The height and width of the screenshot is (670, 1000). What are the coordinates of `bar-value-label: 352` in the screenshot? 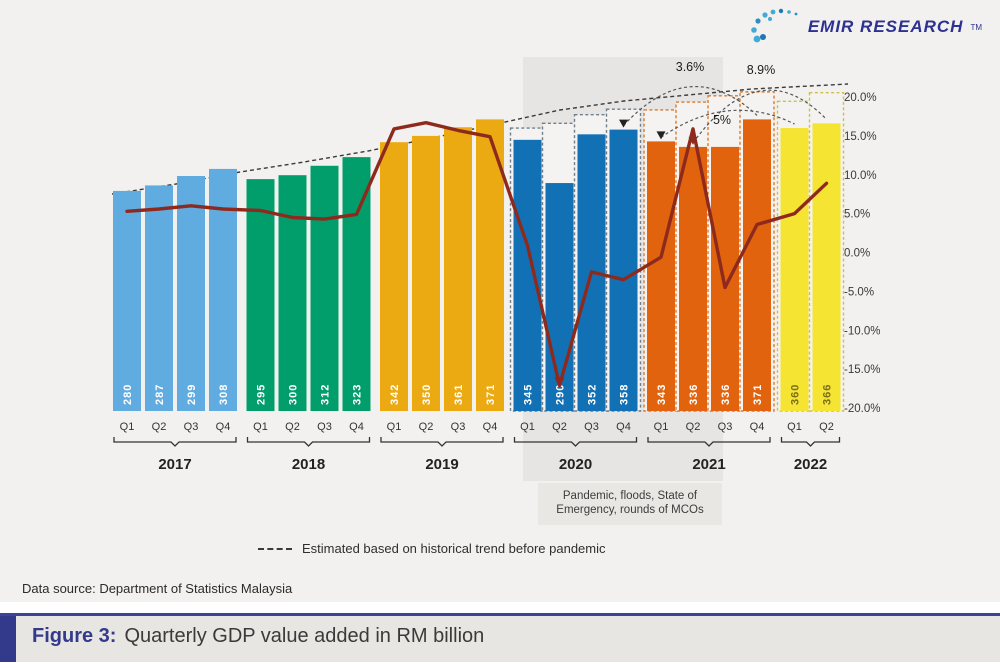 It's located at (593, 394).